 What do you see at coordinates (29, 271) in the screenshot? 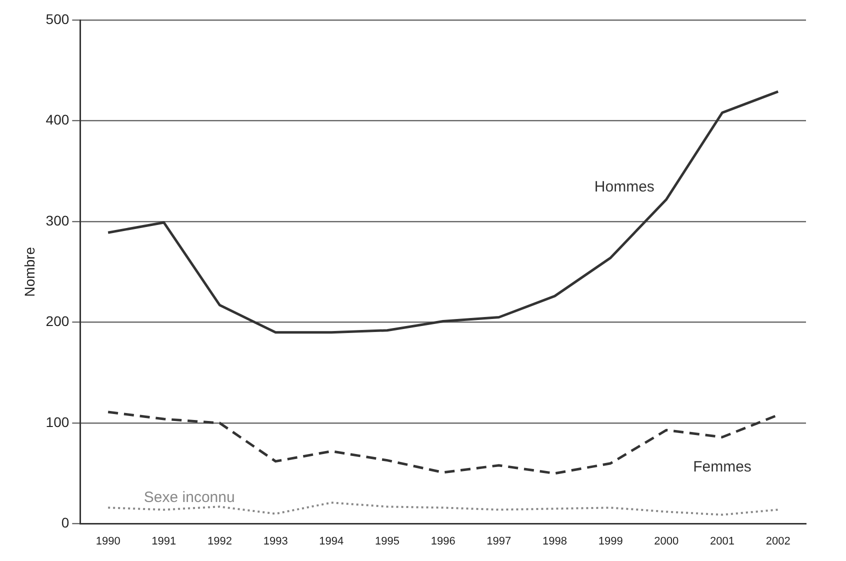
I see `y-axis-title: Nombre` at bounding box center [29, 271].